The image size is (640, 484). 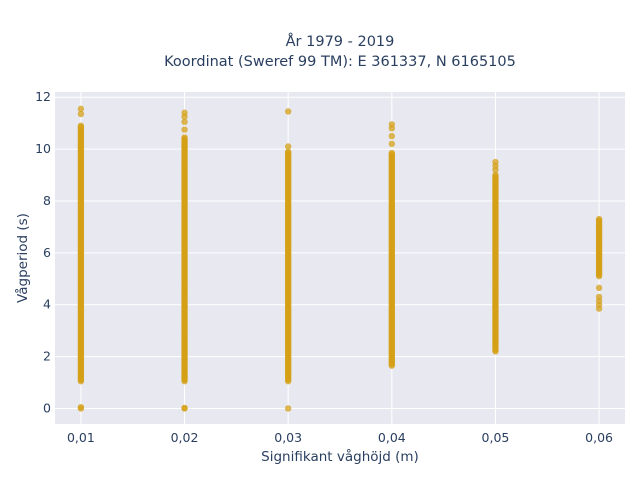 What do you see at coordinates (47, 356) in the screenshot?
I see `y-tick-label: 2` at bounding box center [47, 356].